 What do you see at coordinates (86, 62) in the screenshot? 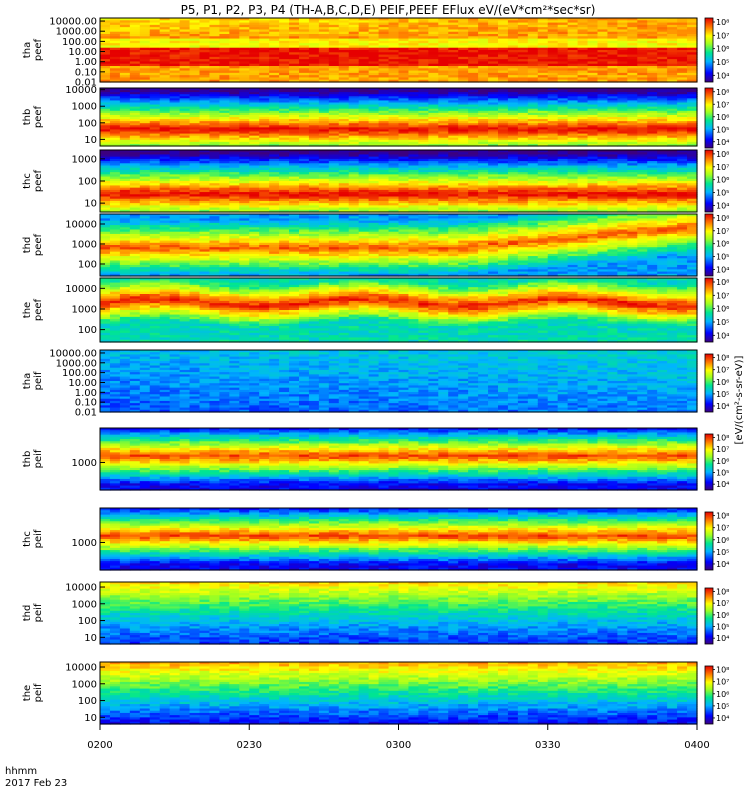
I see `y-tick-label: 1.00` at bounding box center [86, 62].